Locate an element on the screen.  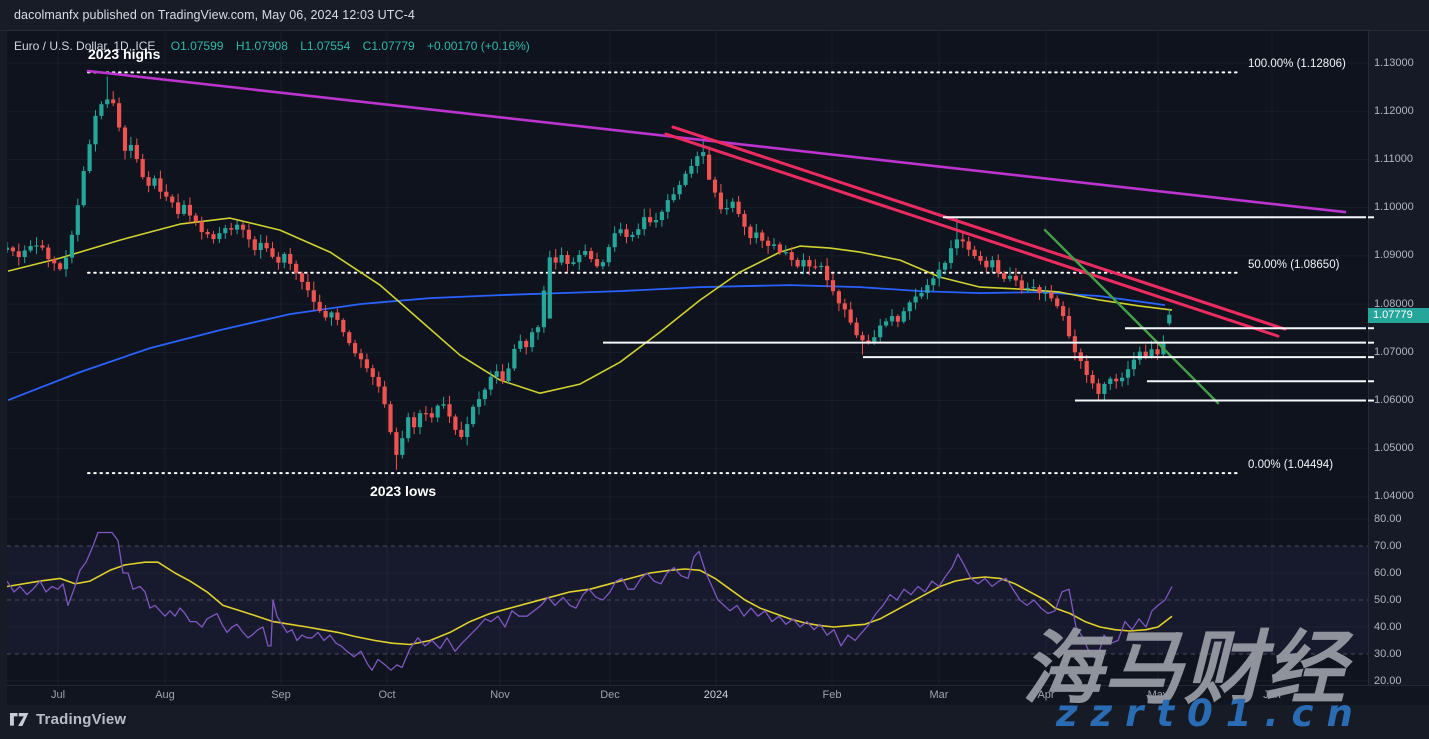
tradingview-brand: TradingView is located at coordinates (68, 719).